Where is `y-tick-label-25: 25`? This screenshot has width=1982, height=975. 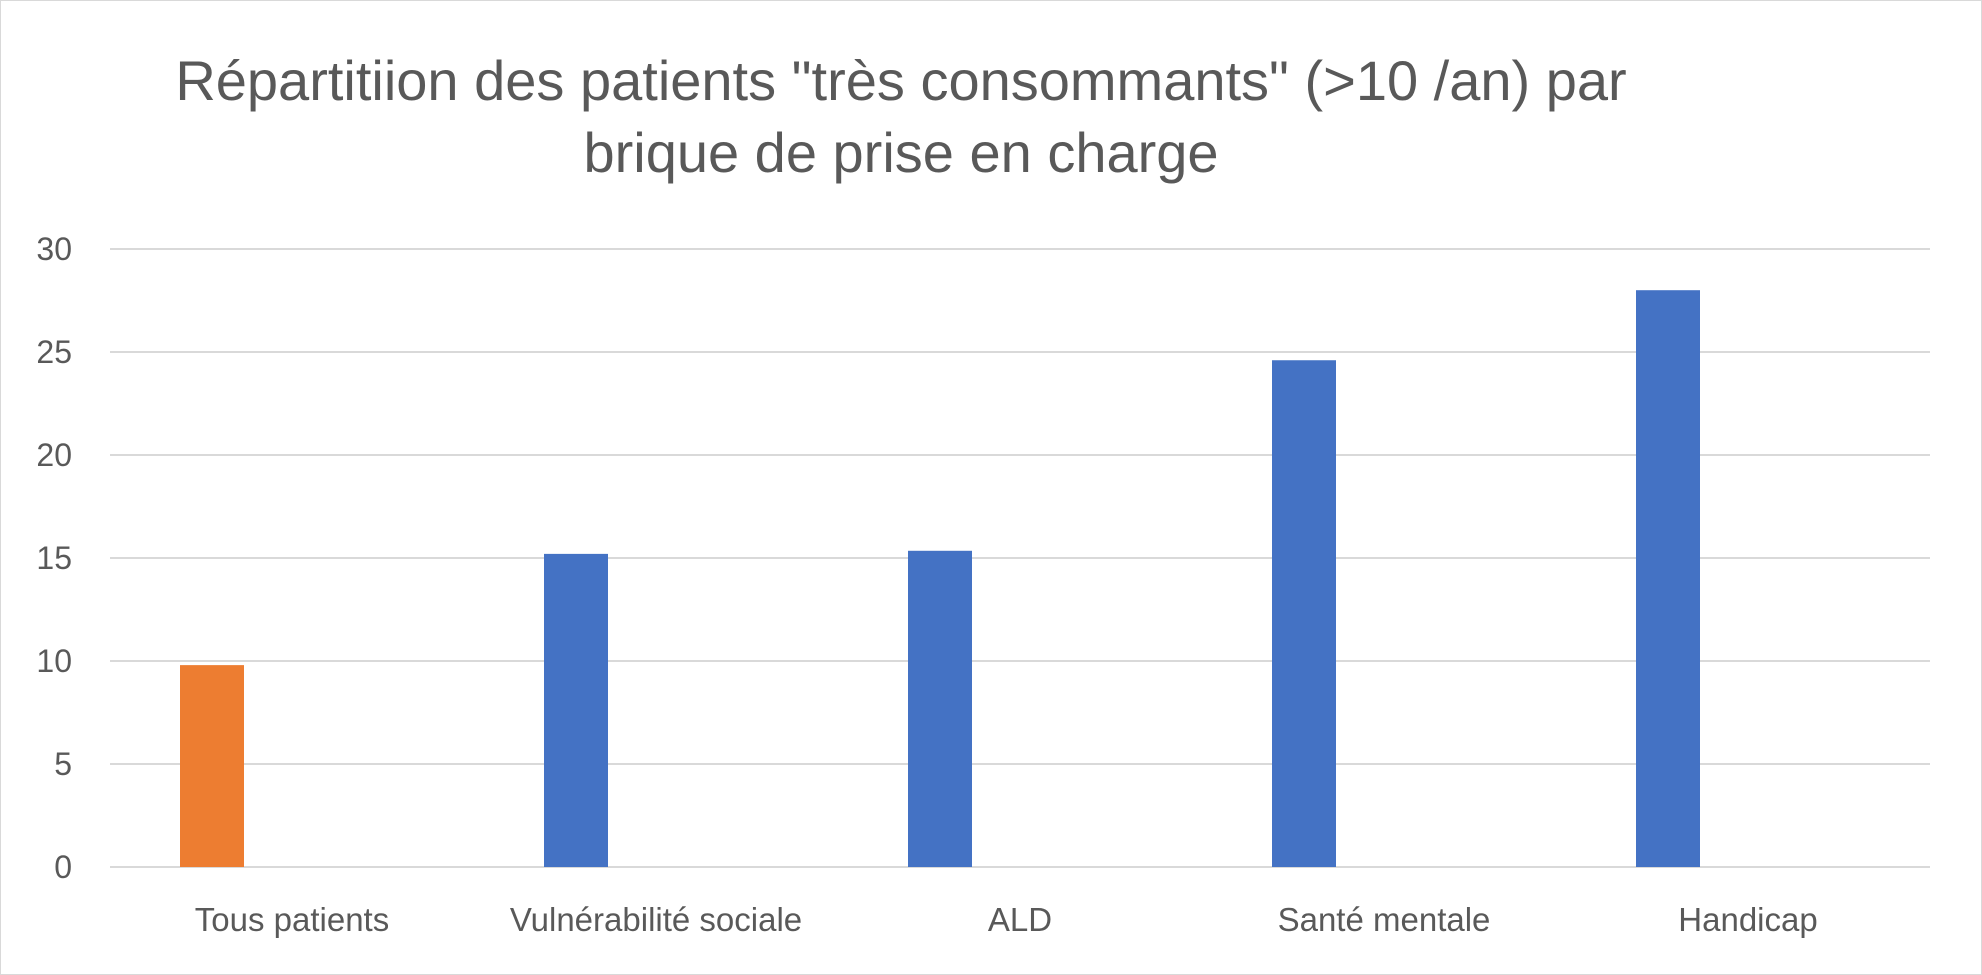 y-tick-label-25: 25 is located at coordinates (54, 352).